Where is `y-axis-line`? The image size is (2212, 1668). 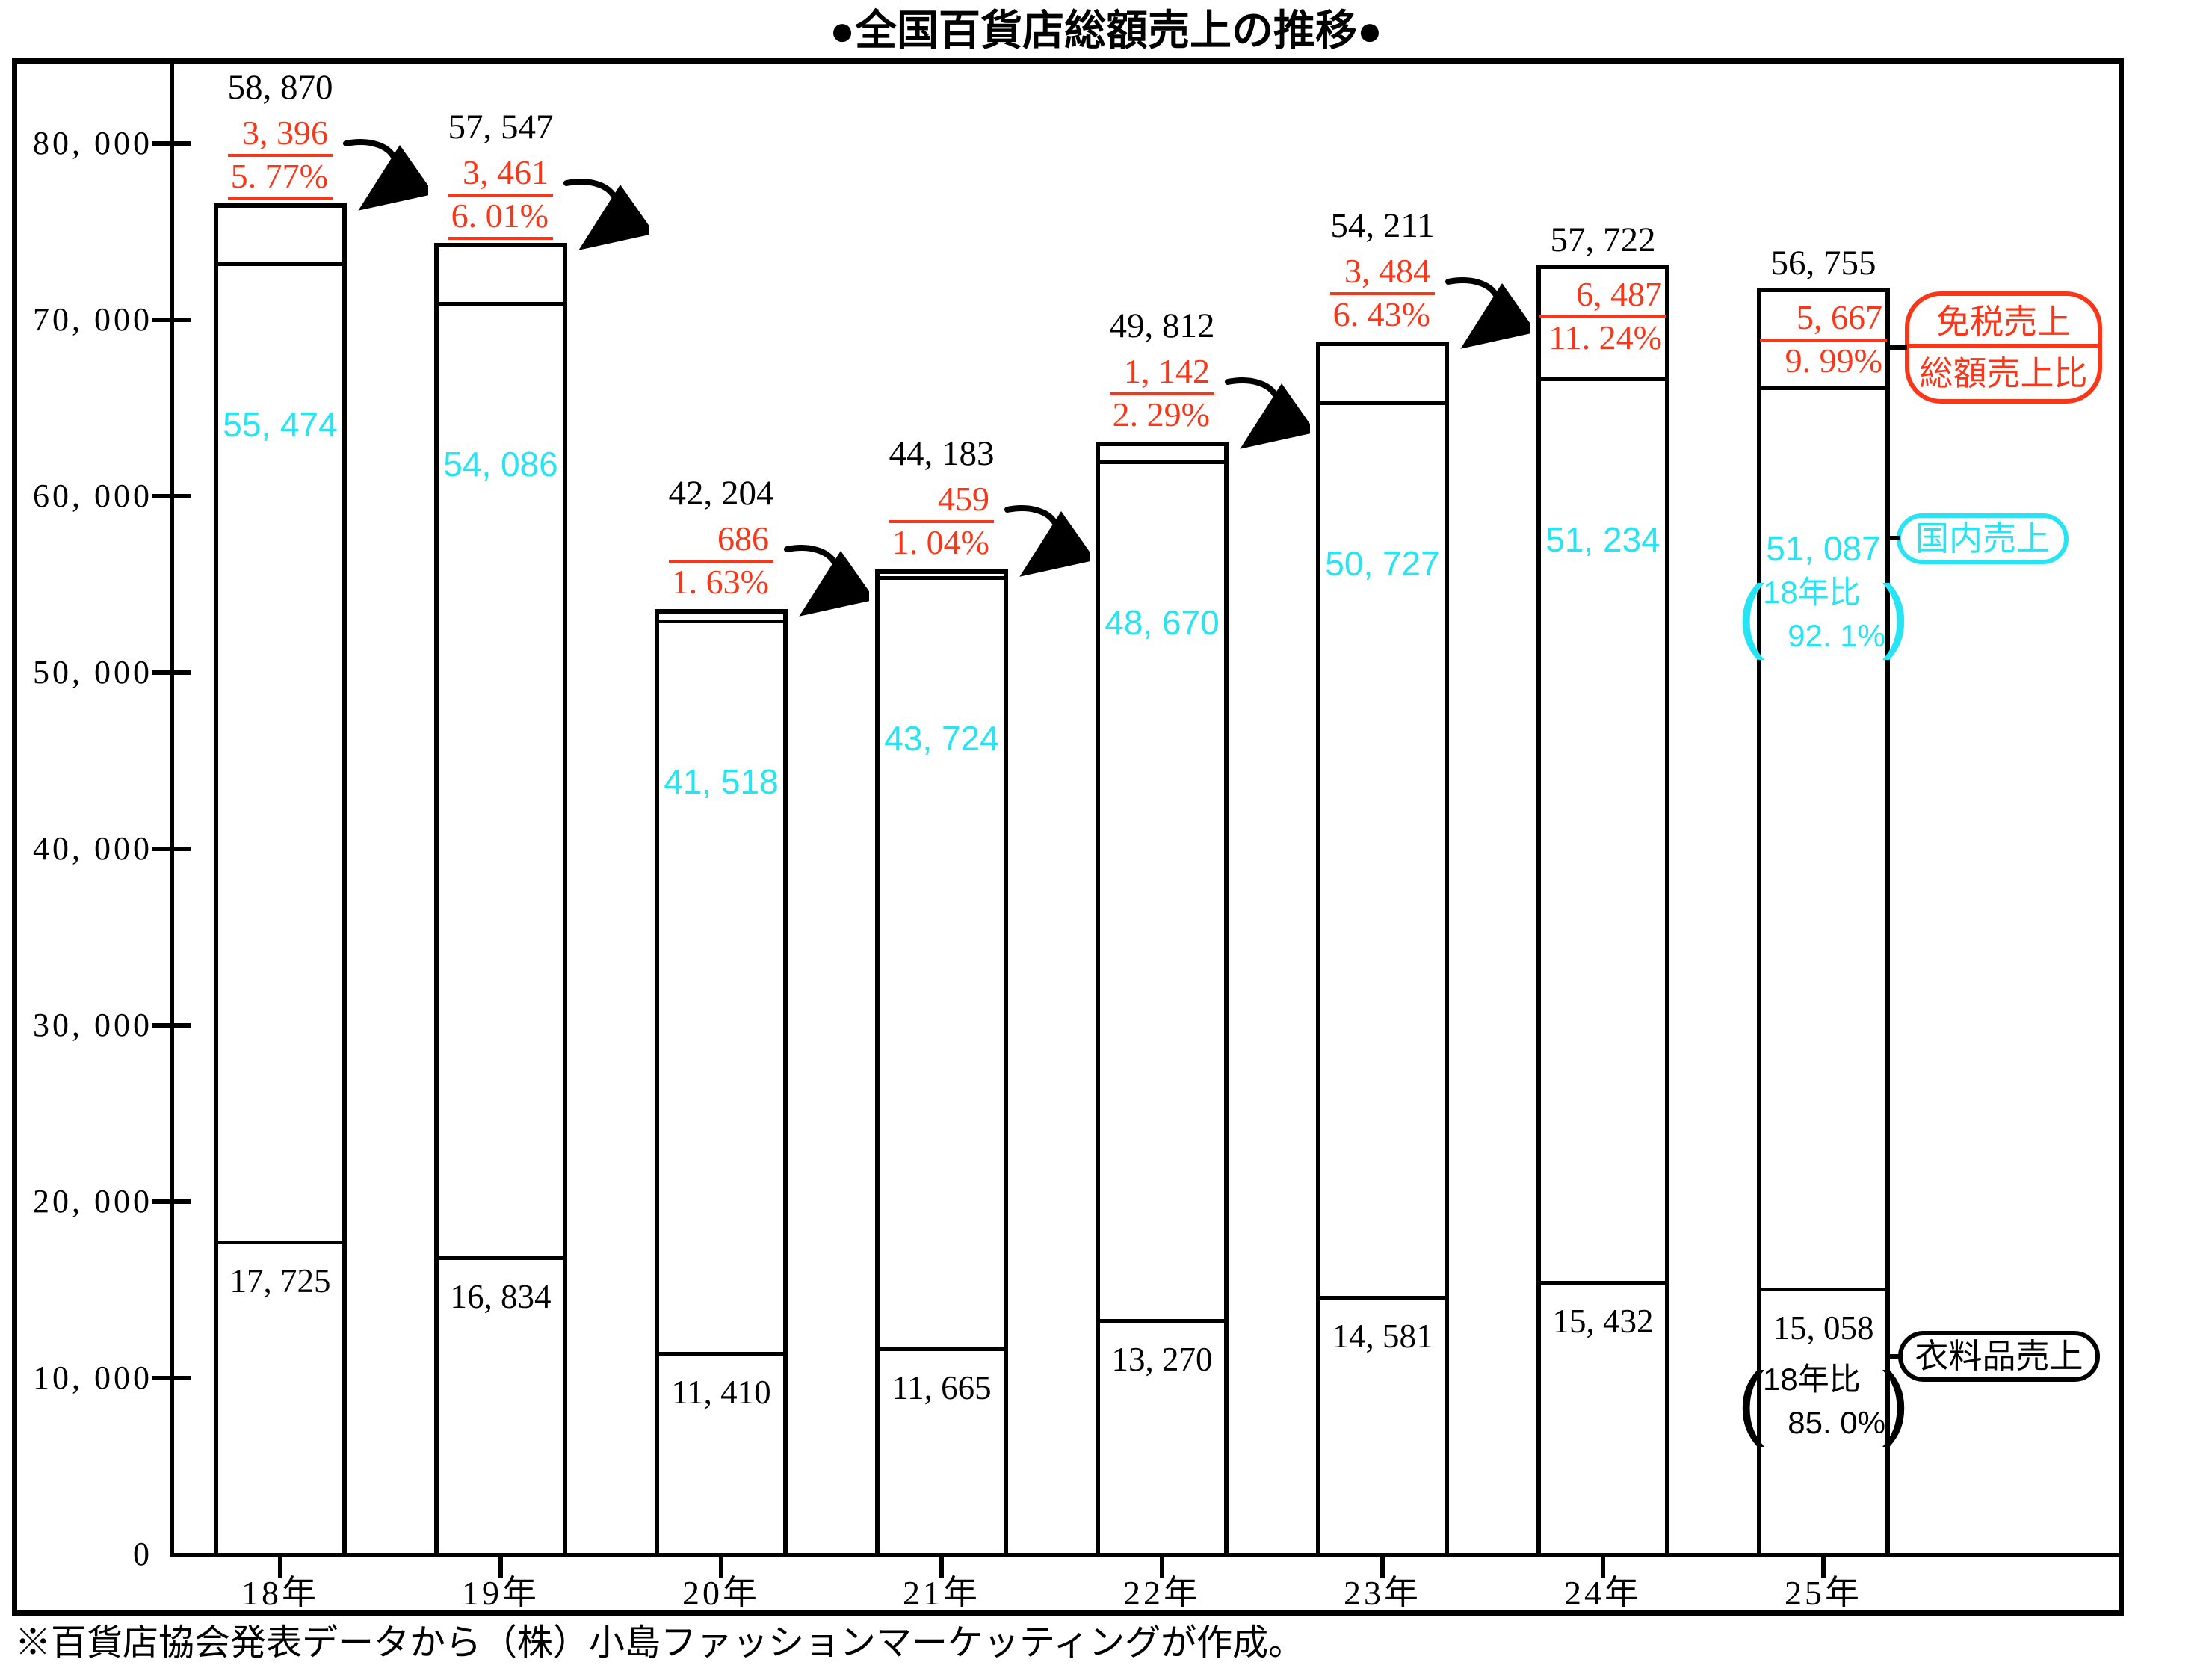
y-axis-line is located at coordinates (172, 807).